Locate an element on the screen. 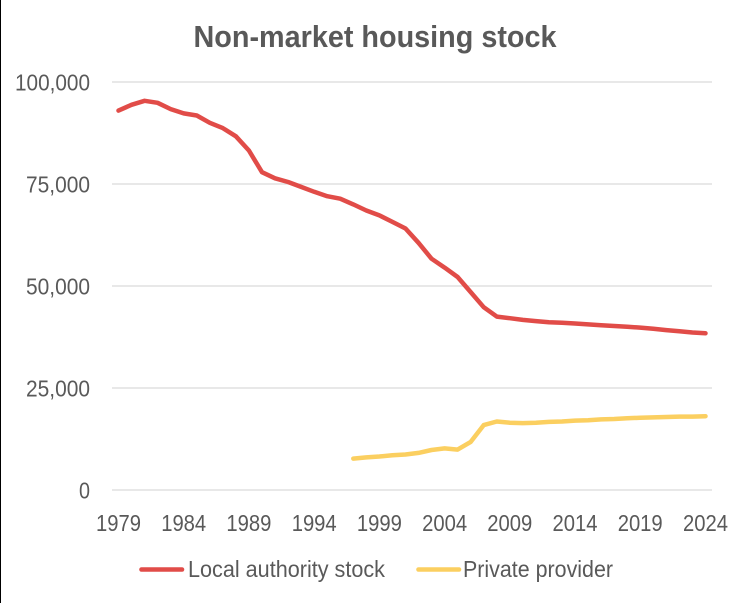  svg-text: 1994 is located at coordinates (314, 523).